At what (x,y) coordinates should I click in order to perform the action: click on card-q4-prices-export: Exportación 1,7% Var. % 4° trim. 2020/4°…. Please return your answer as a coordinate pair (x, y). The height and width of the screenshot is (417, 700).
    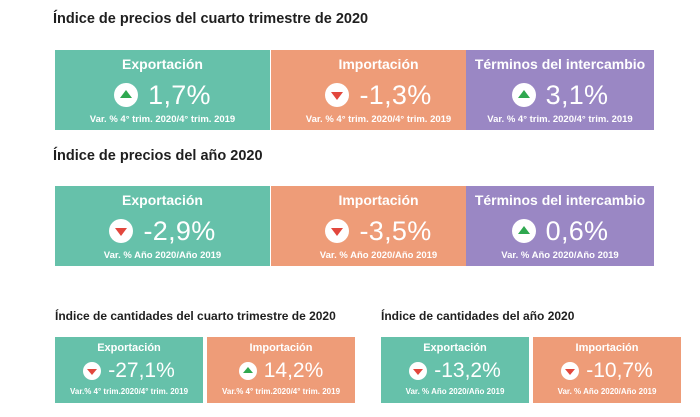
    Looking at the image, I should click on (162, 90).